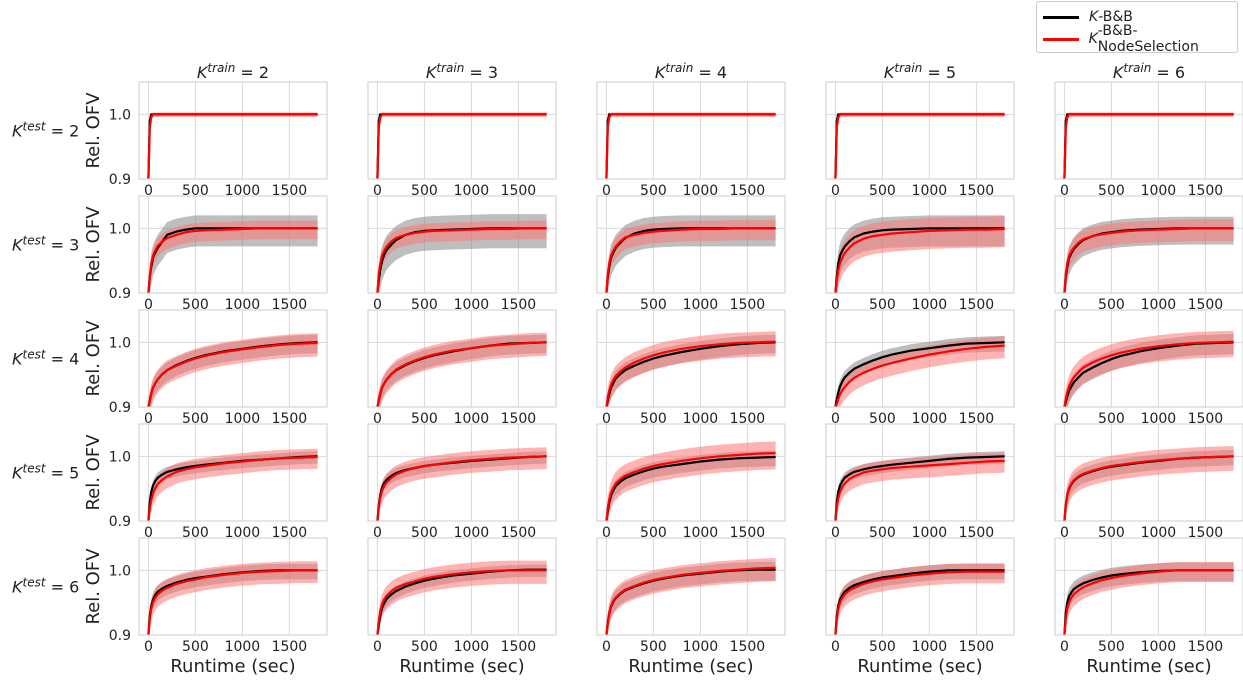  Describe the element at coordinates (45, 472) in the screenshot. I see `row-label: Ktest = 5` at that location.